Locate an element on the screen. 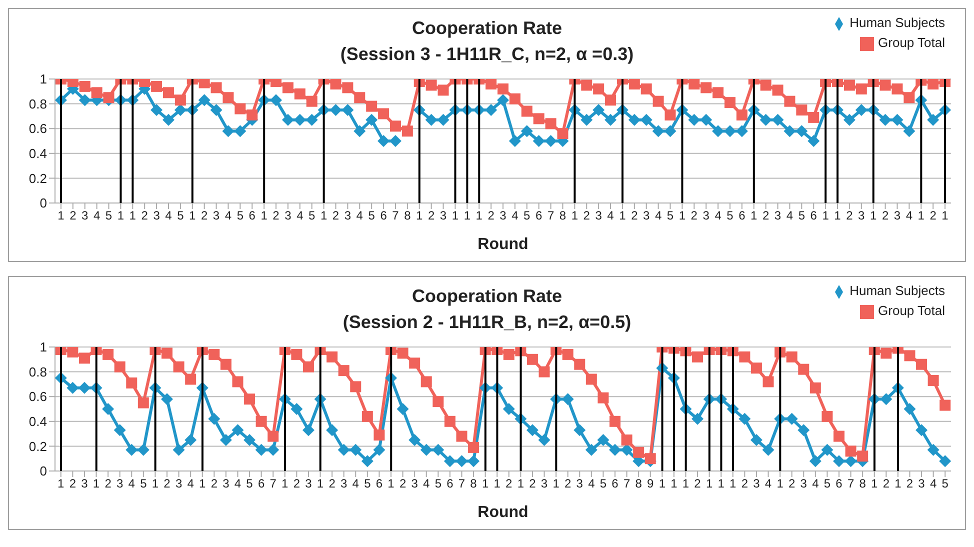 Image resolution: width=974 pixels, height=547 pixels. x-tick-label: 9 is located at coordinates (650, 483).